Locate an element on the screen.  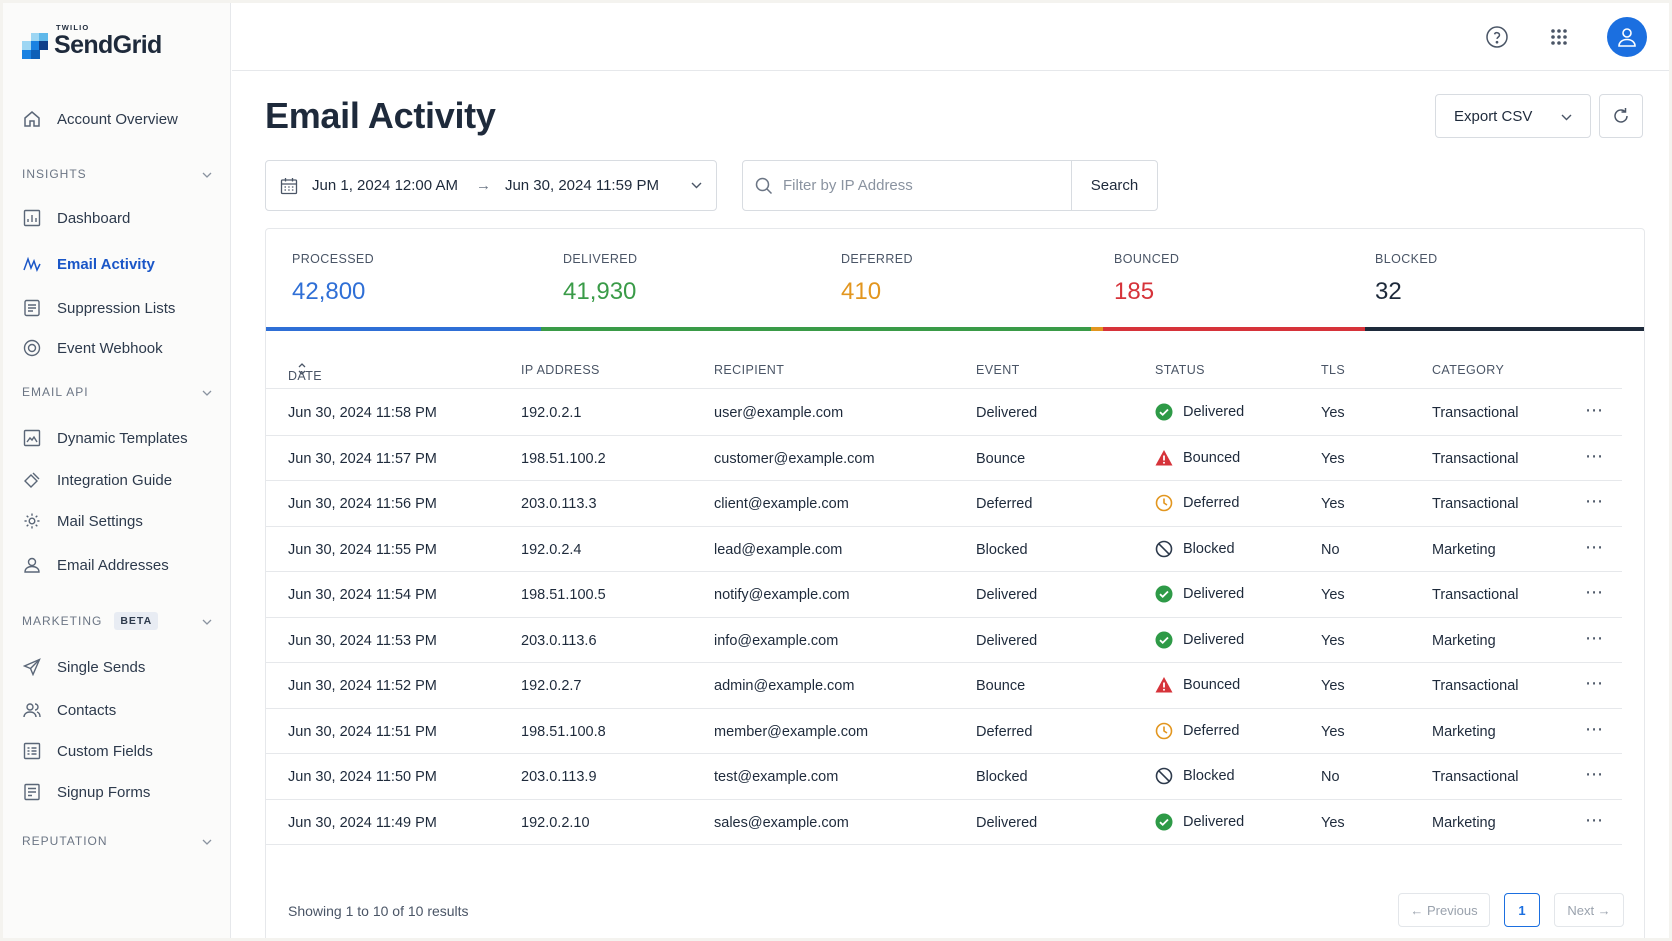
stat-bar-processed is located at coordinates (403, 329).